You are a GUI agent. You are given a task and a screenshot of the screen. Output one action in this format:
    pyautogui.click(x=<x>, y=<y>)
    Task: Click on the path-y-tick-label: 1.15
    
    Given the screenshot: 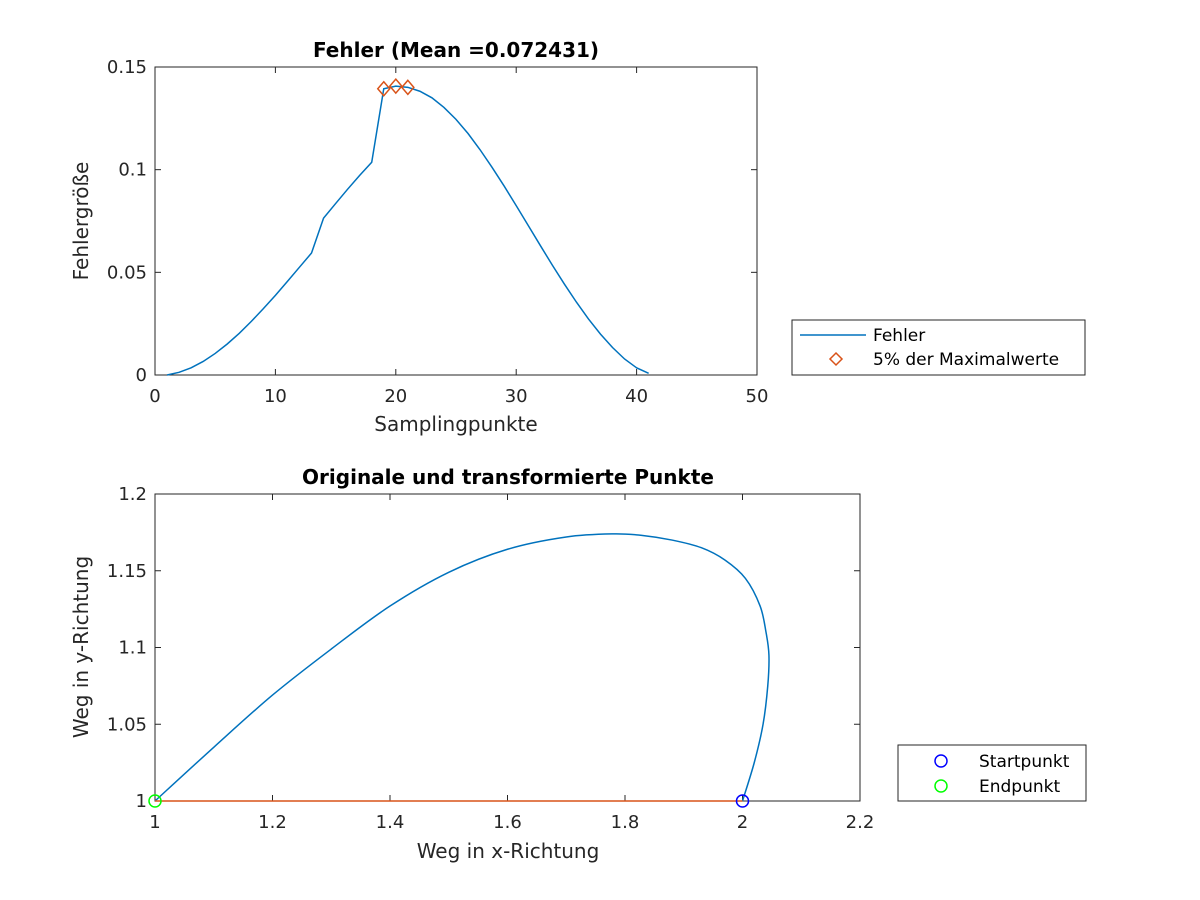 What is the action you would take?
    pyautogui.click(x=127, y=571)
    